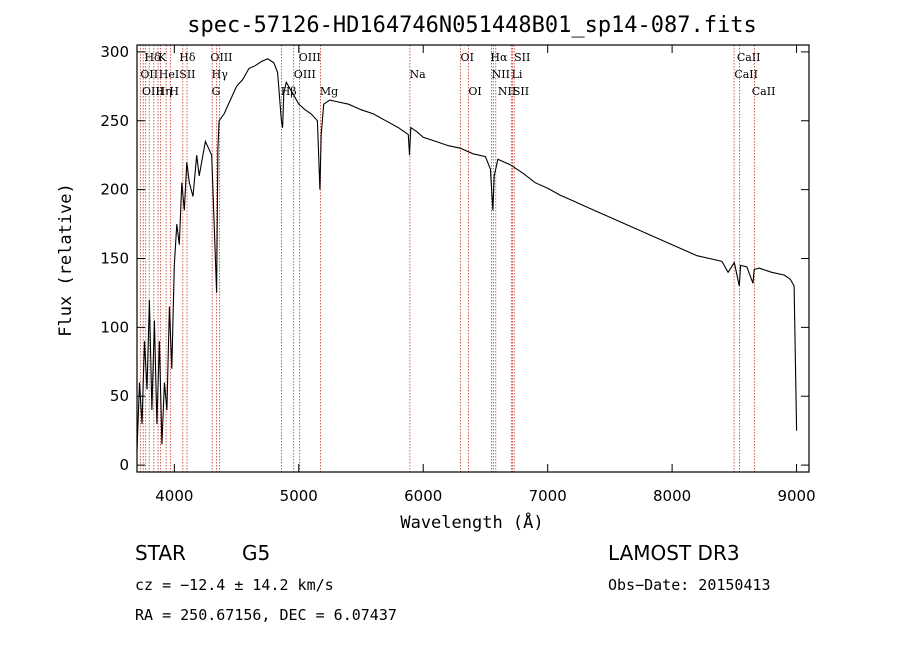  I want to click on line-label: Mg, so click(329, 91).